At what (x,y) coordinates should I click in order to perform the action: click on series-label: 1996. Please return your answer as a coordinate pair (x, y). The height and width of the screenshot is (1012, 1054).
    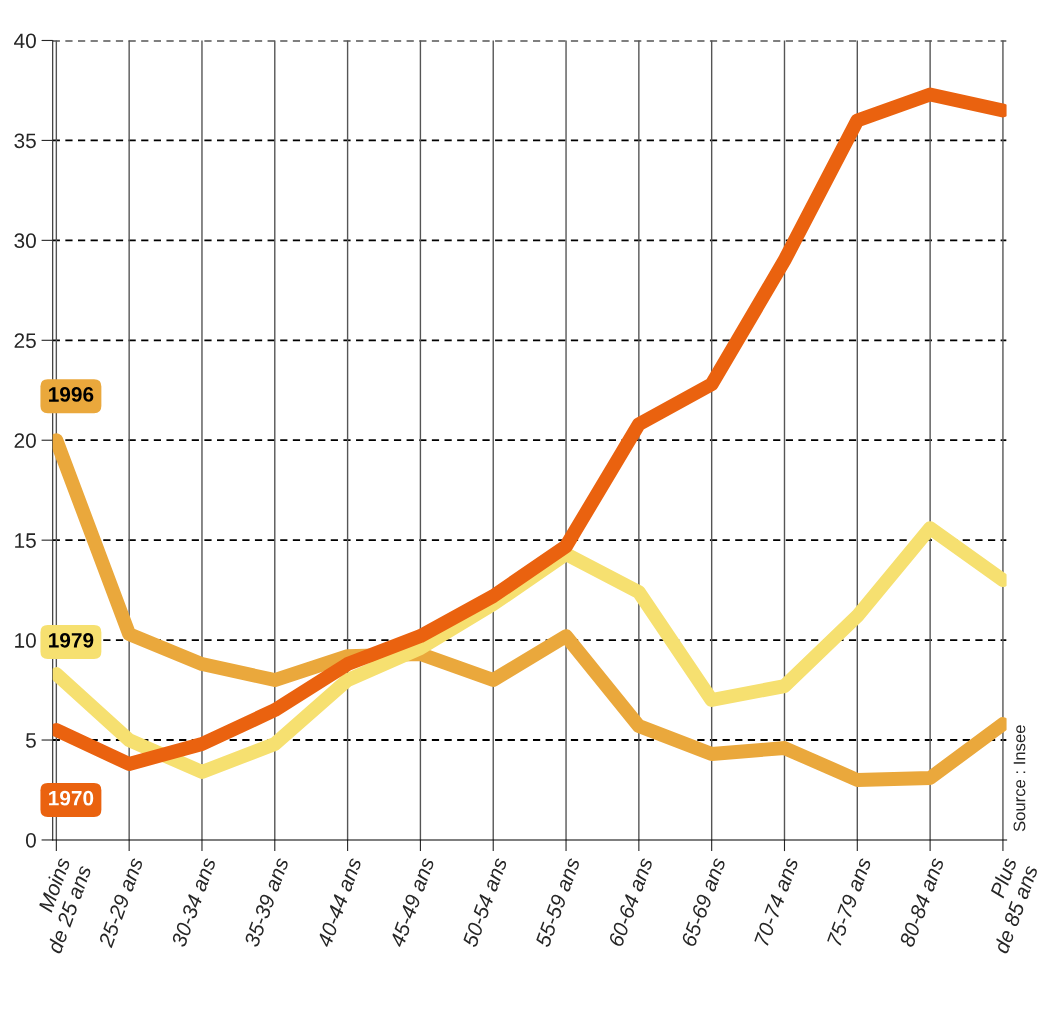
    Looking at the image, I should click on (71, 394).